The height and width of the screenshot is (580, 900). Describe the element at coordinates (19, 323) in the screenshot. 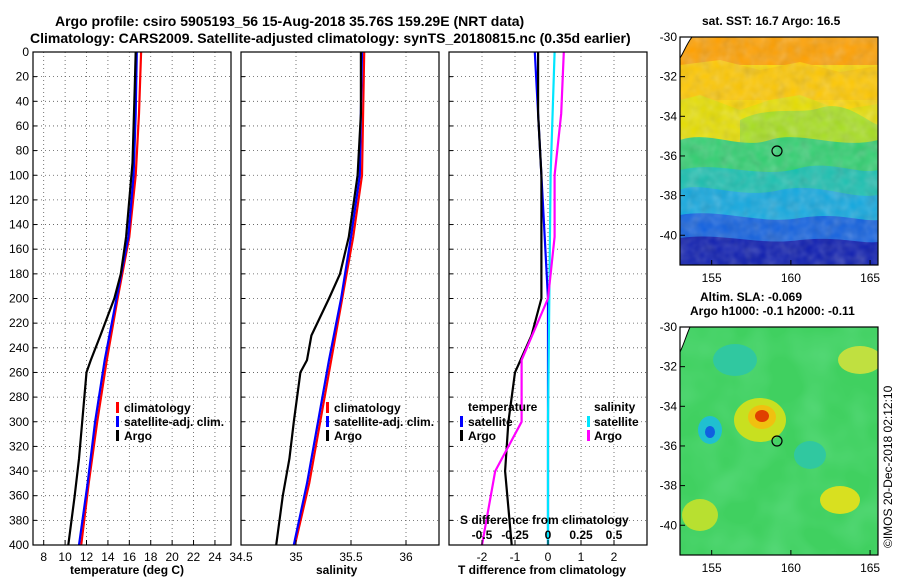

I see `y-tick-label: 220` at that location.